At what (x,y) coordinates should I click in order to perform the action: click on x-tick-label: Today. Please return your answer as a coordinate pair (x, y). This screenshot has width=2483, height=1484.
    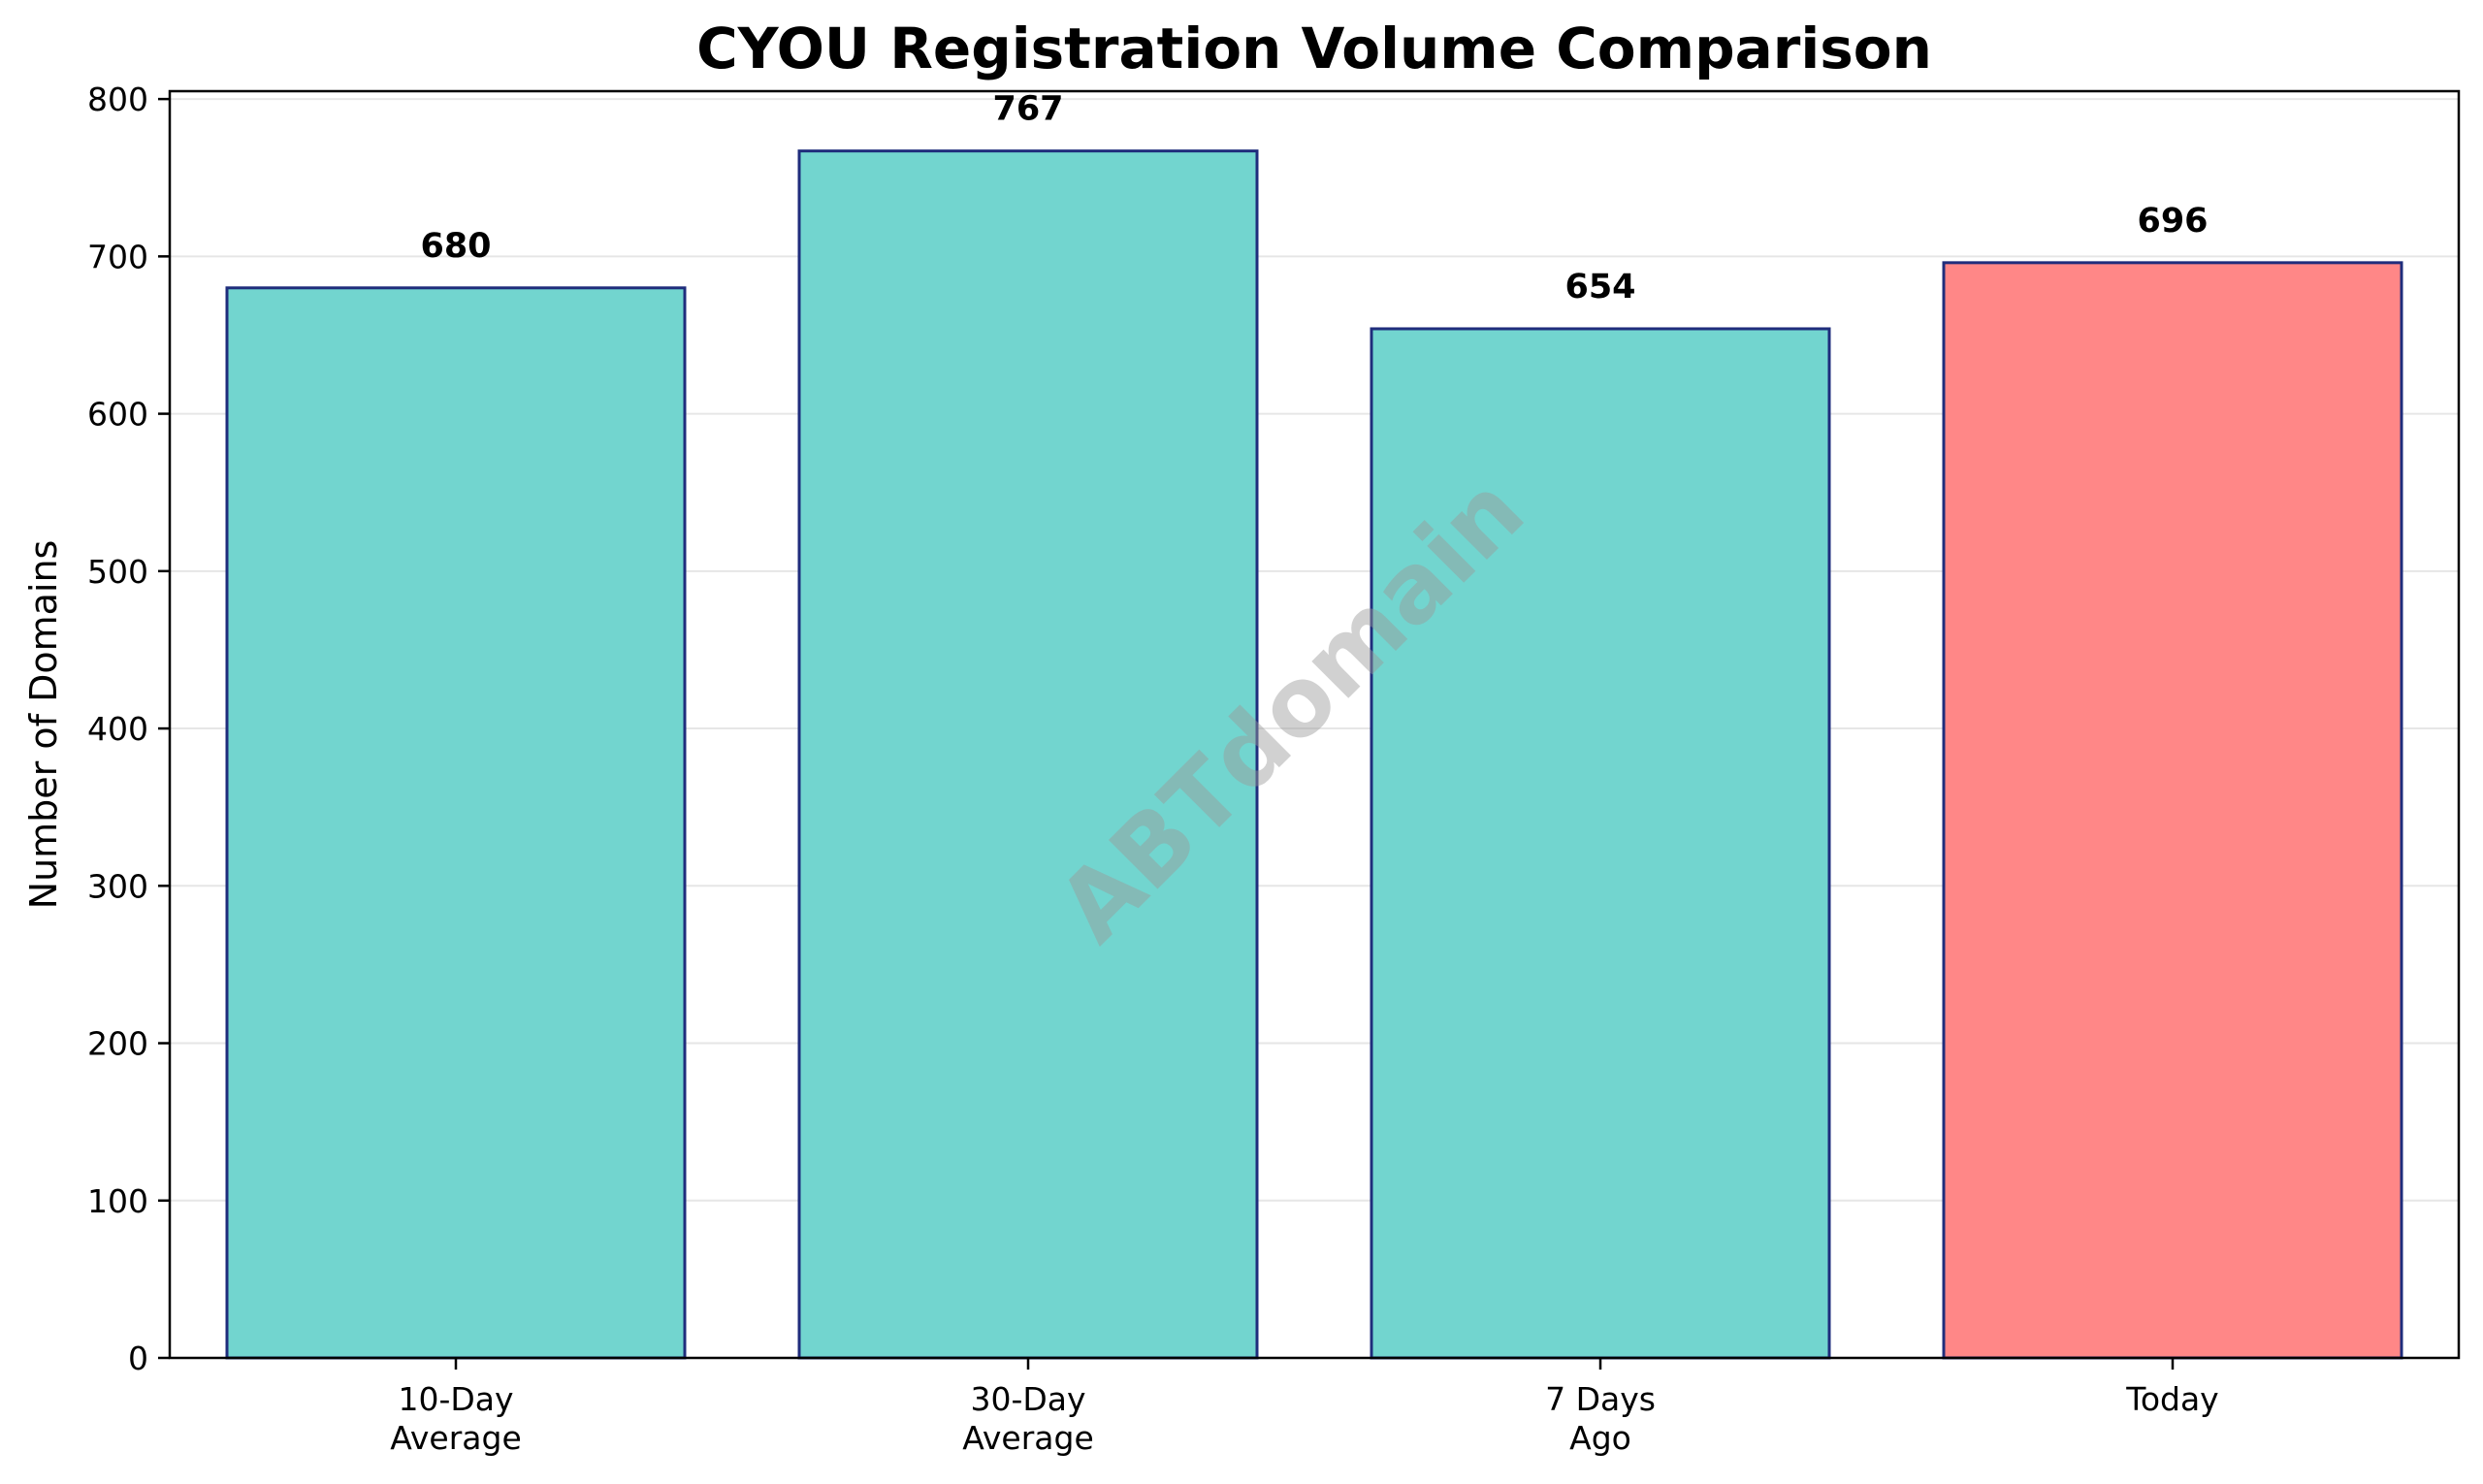
    Looking at the image, I should click on (2171, 1399).